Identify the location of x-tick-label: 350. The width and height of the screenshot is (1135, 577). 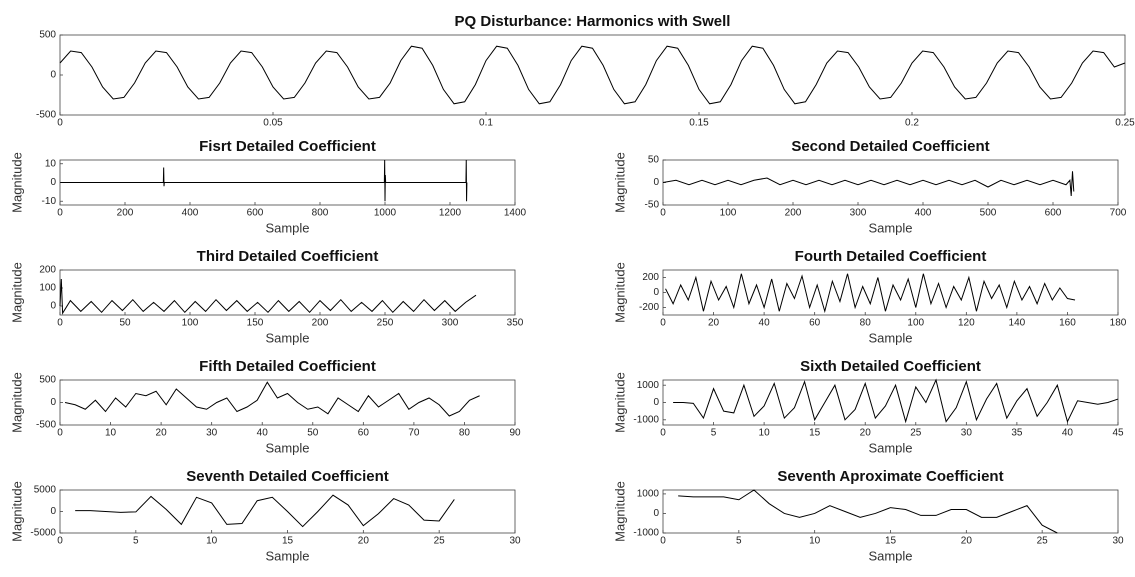
(515, 323).